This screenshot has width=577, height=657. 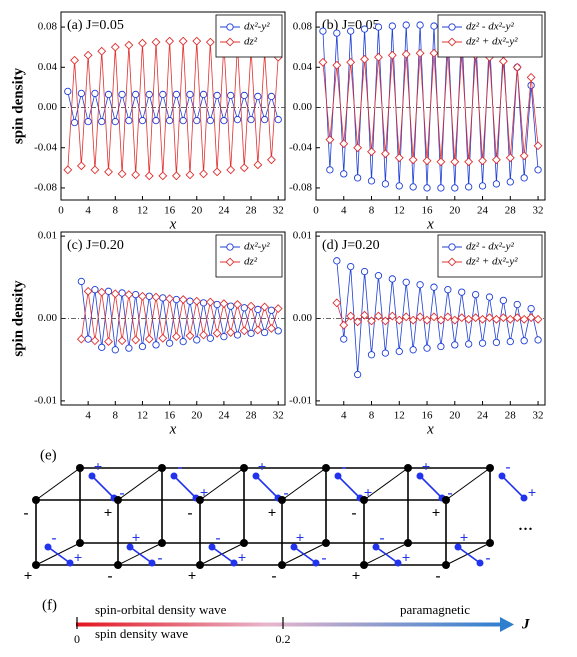 I want to click on x-tick-label: 16, so click(x=170, y=416).